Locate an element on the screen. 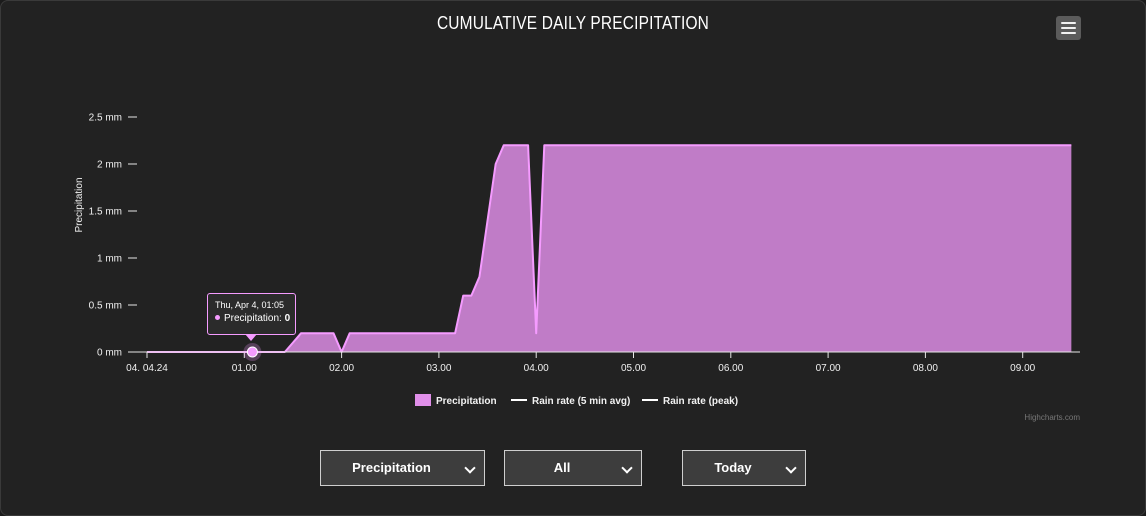 This screenshot has height=516, width=1146. y-tick-label: 1 mm is located at coordinates (109, 259).